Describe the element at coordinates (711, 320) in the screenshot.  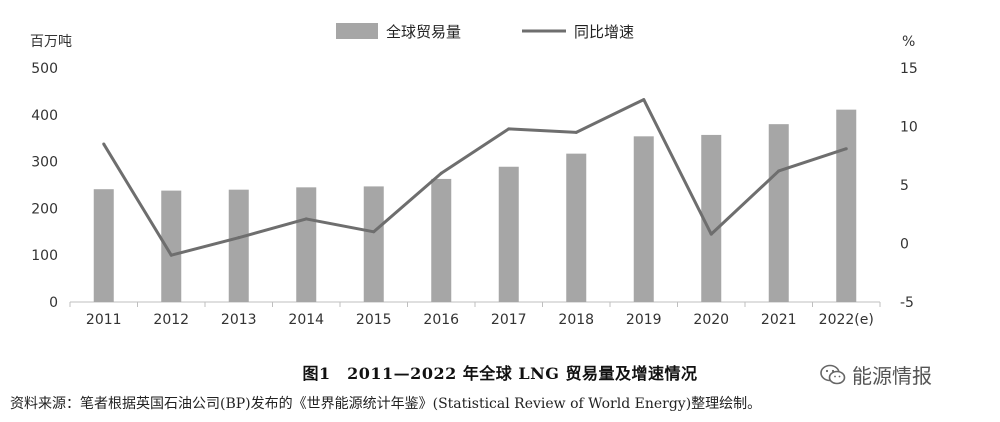
I see `x-tick-label: 2020` at that location.